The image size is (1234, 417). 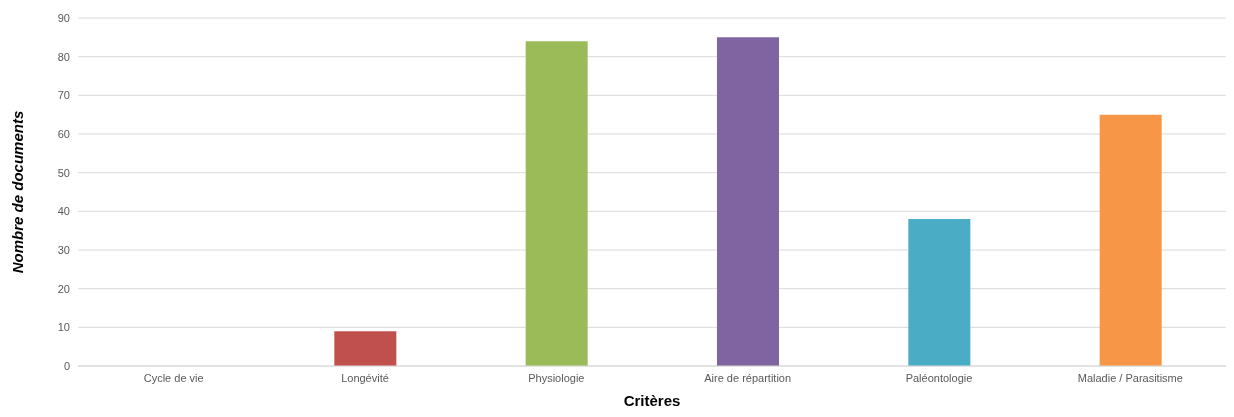 What do you see at coordinates (63, 17) in the screenshot?
I see `y-tick-label: 90` at bounding box center [63, 17].